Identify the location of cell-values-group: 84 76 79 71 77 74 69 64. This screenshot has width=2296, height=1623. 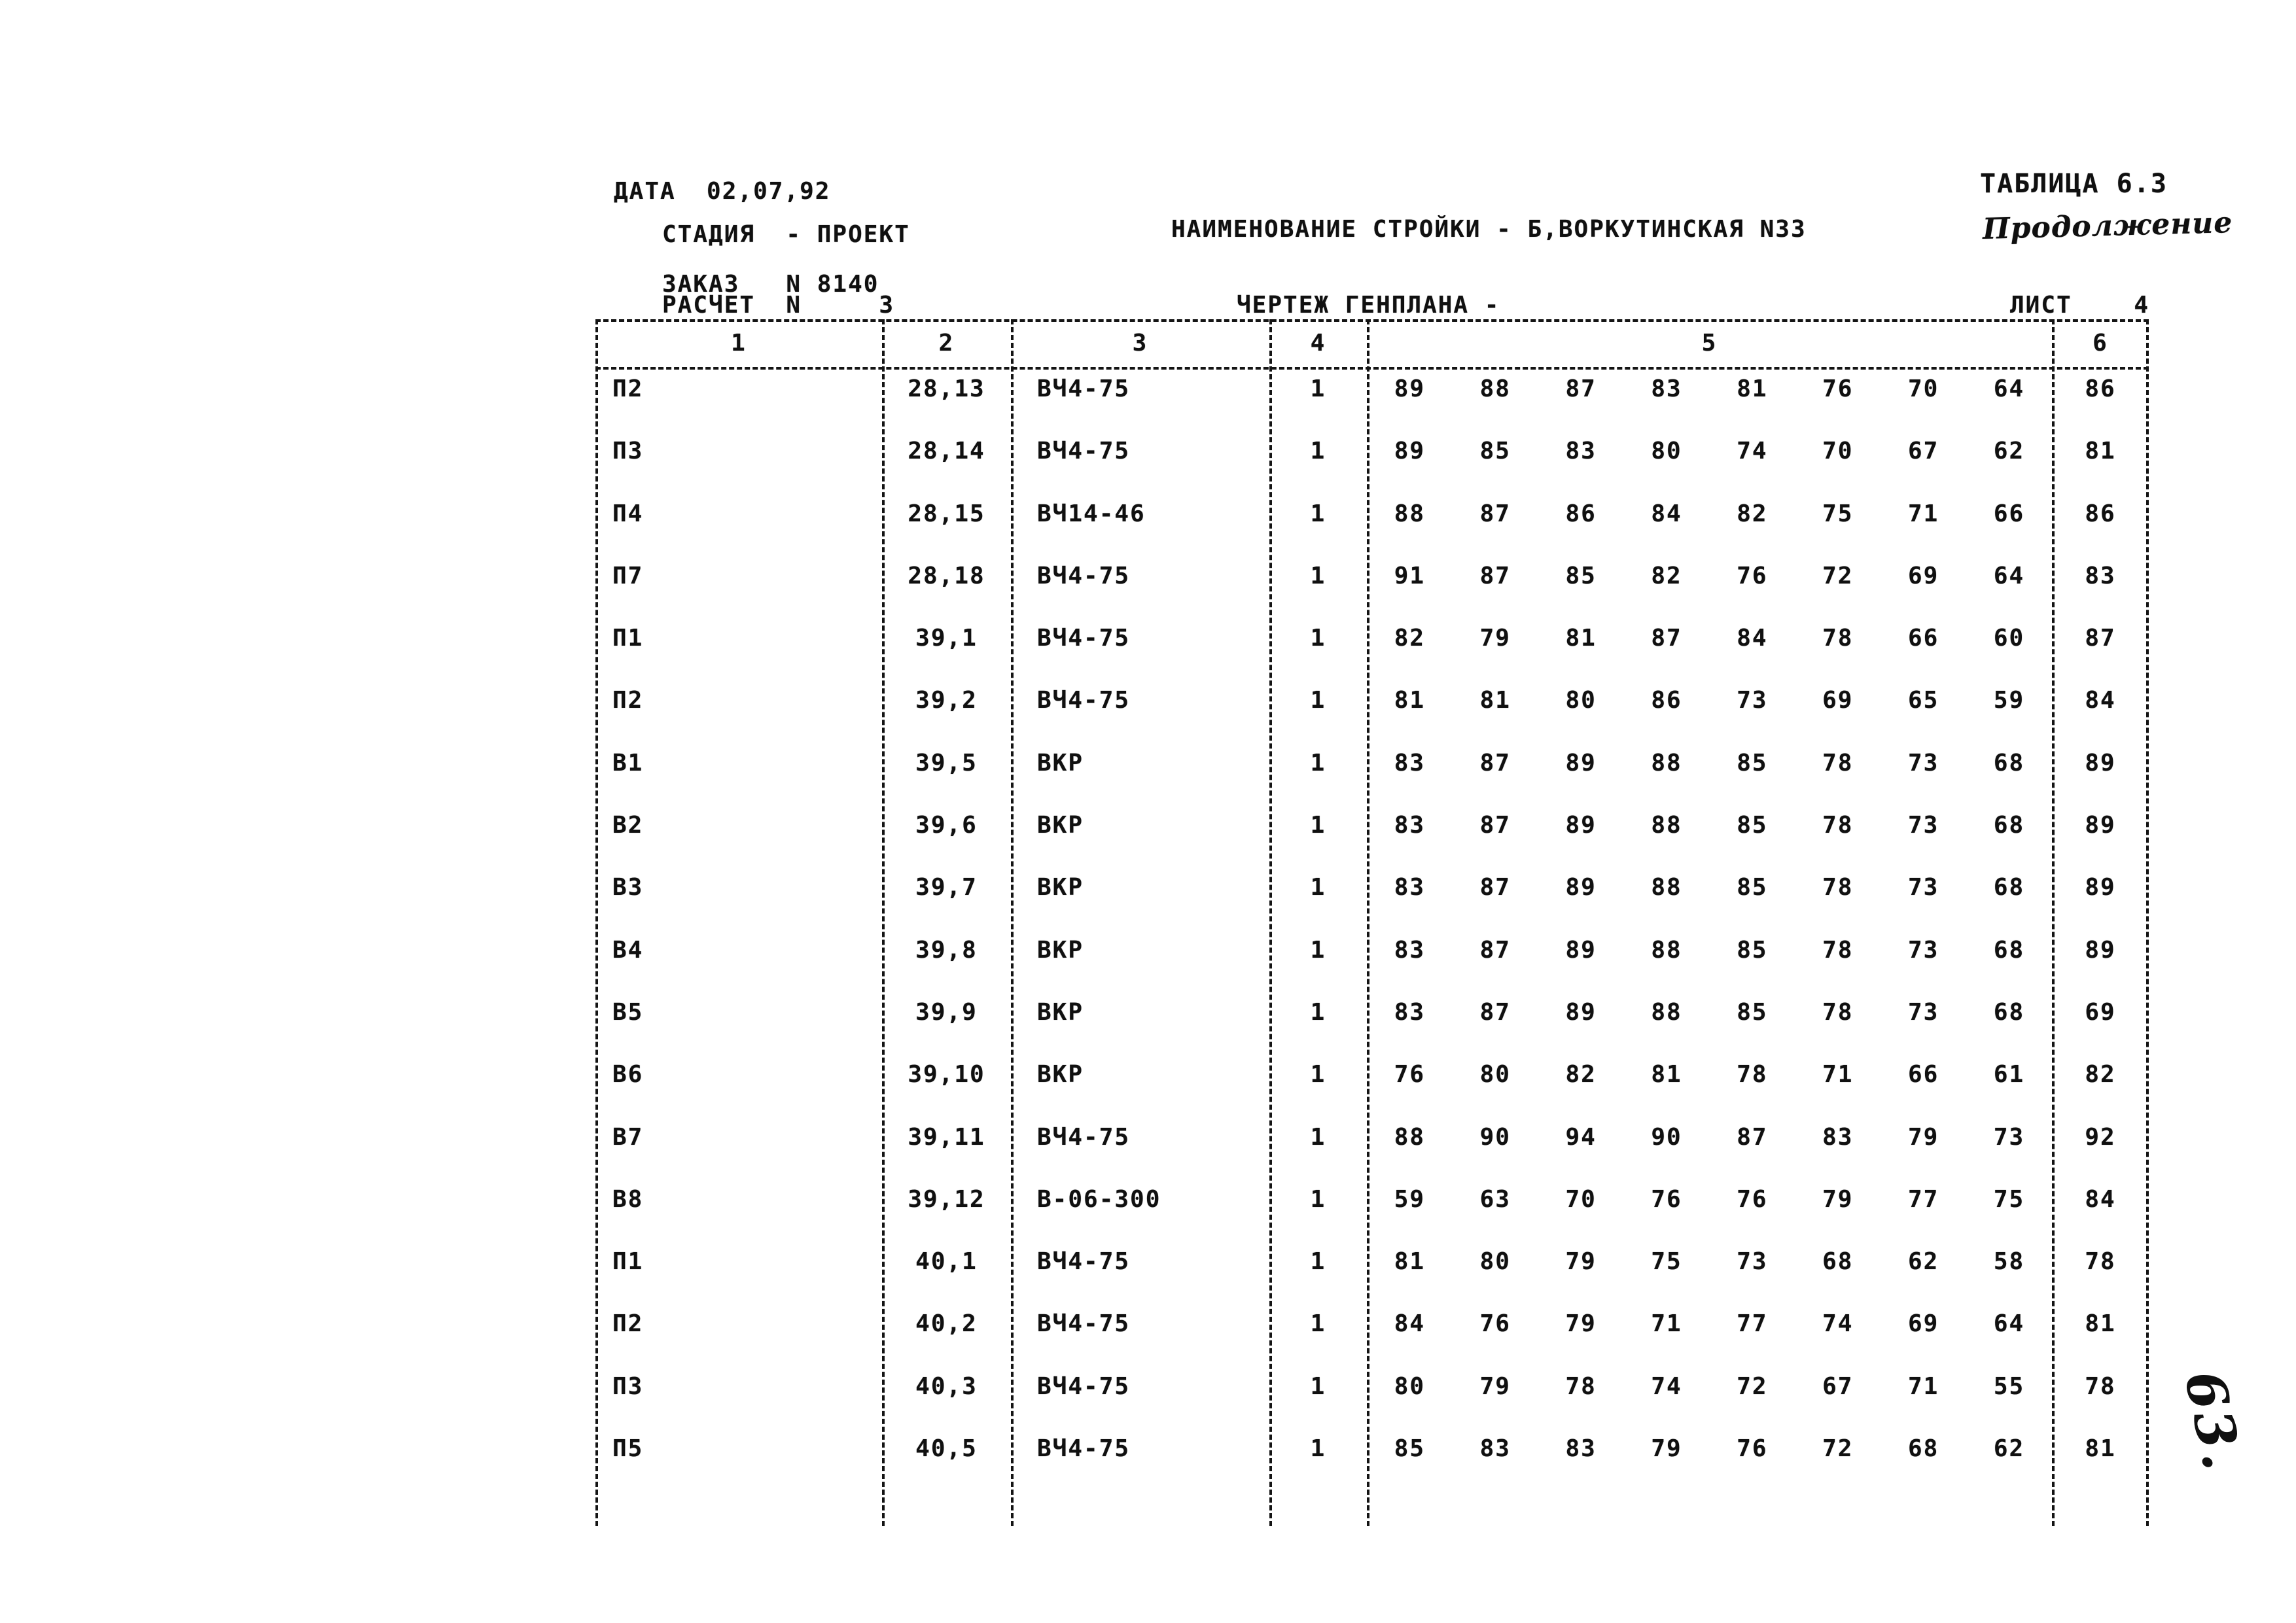
(1710, 1338).